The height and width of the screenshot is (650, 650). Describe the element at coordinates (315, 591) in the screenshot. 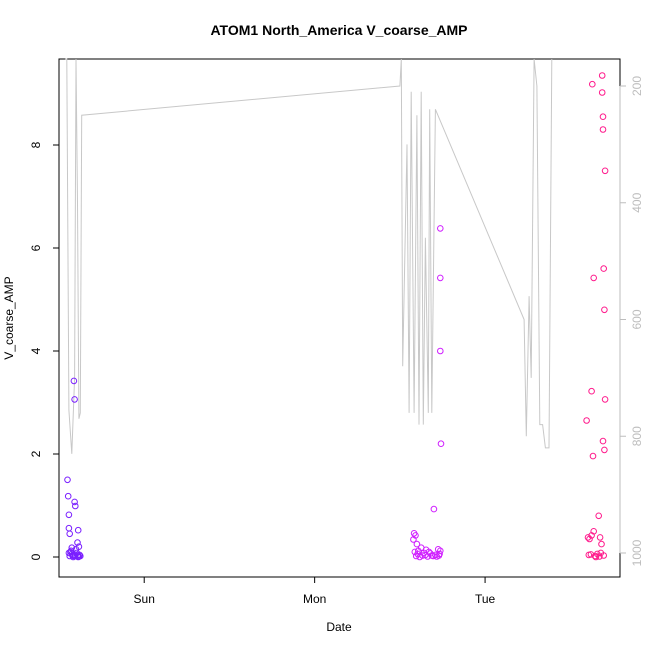

I see `x-axis: Sun Mon Tue` at that location.